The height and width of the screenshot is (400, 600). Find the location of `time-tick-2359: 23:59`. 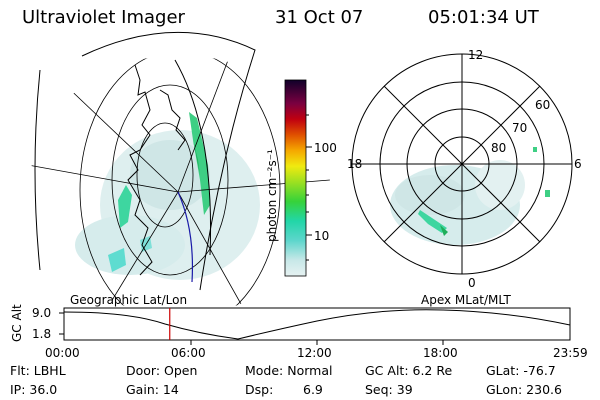

time-tick-2359: 23:59 is located at coordinates (570, 353).